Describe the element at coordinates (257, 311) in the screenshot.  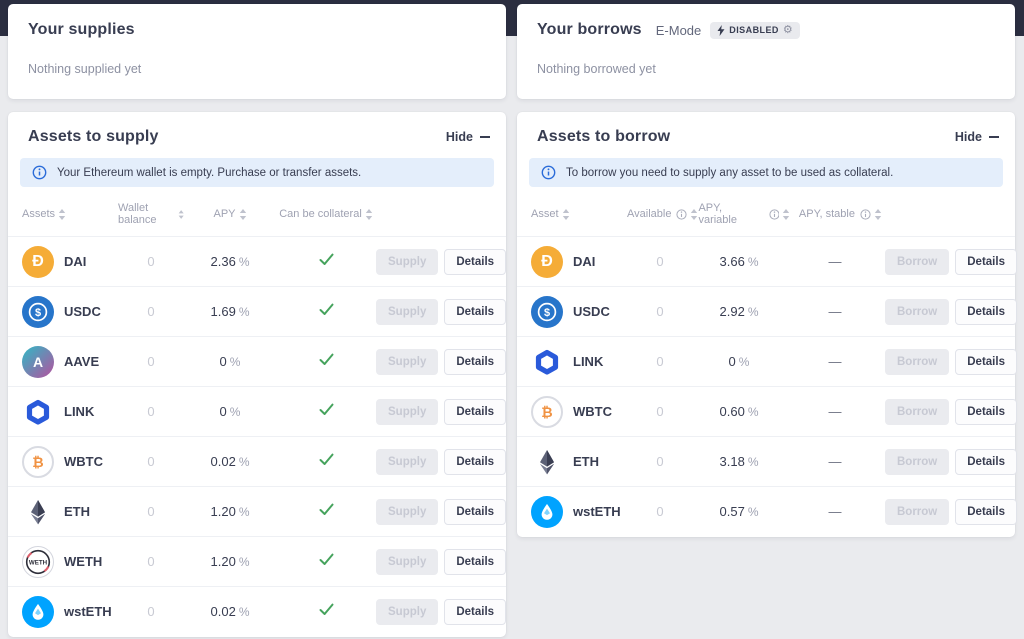
I see `supply-asset-row-usdc: $ USDC 0 1.69% Supply Details` at that location.